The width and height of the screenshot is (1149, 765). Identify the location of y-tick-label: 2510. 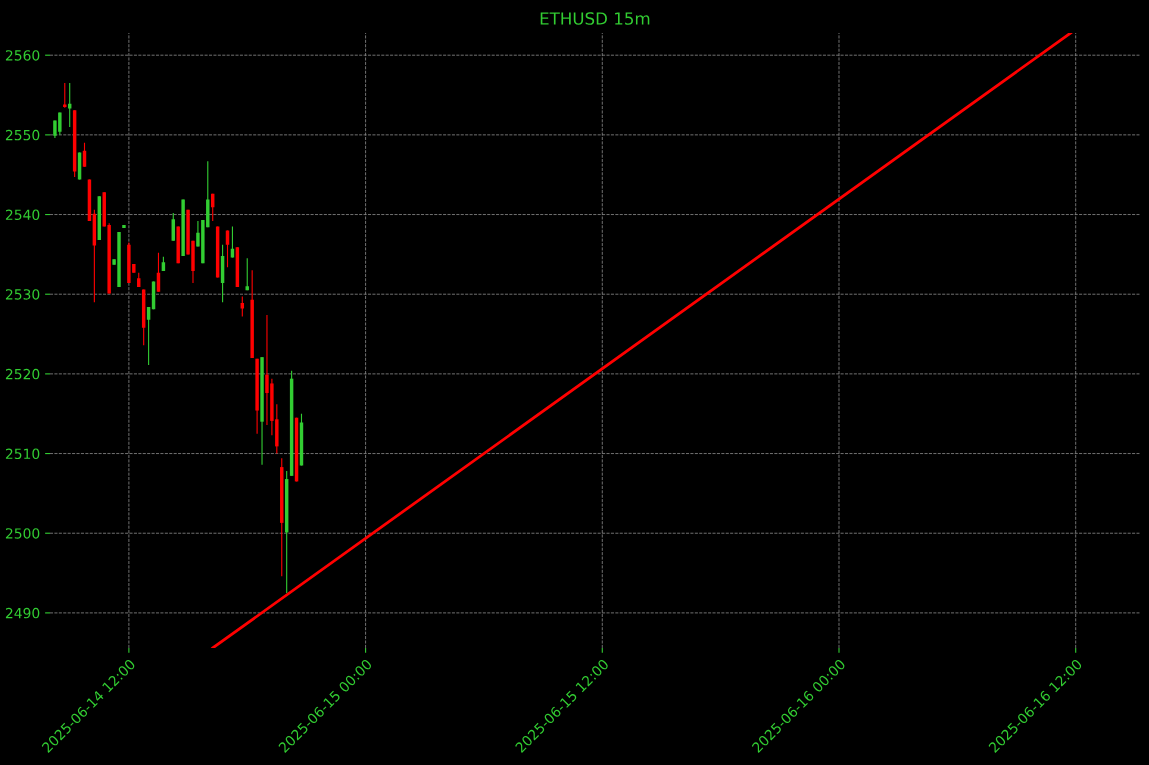
(22, 454).